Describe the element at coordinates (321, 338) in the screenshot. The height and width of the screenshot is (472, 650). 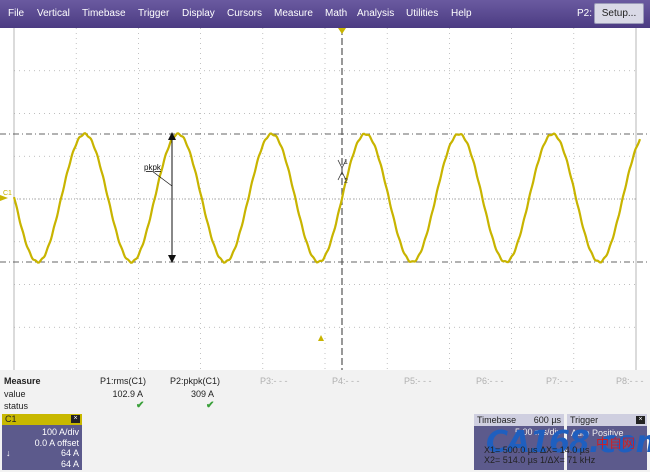
I see `trigger-marker-bottom` at that location.